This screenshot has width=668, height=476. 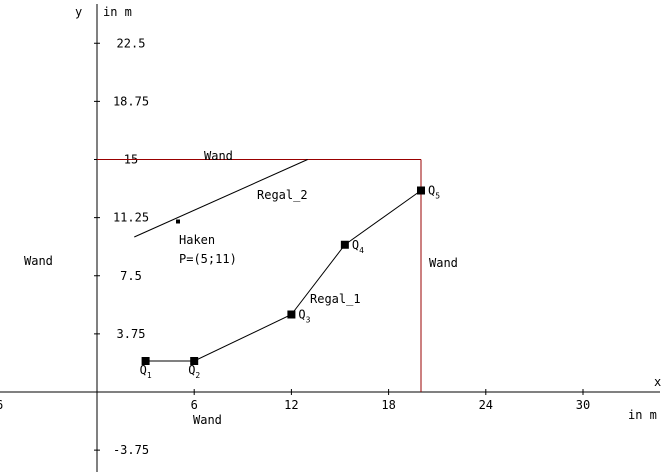 What do you see at coordinates (388, 405) in the screenshot?
I see `x-tick-label: 18` at bounding box center [388, 405].